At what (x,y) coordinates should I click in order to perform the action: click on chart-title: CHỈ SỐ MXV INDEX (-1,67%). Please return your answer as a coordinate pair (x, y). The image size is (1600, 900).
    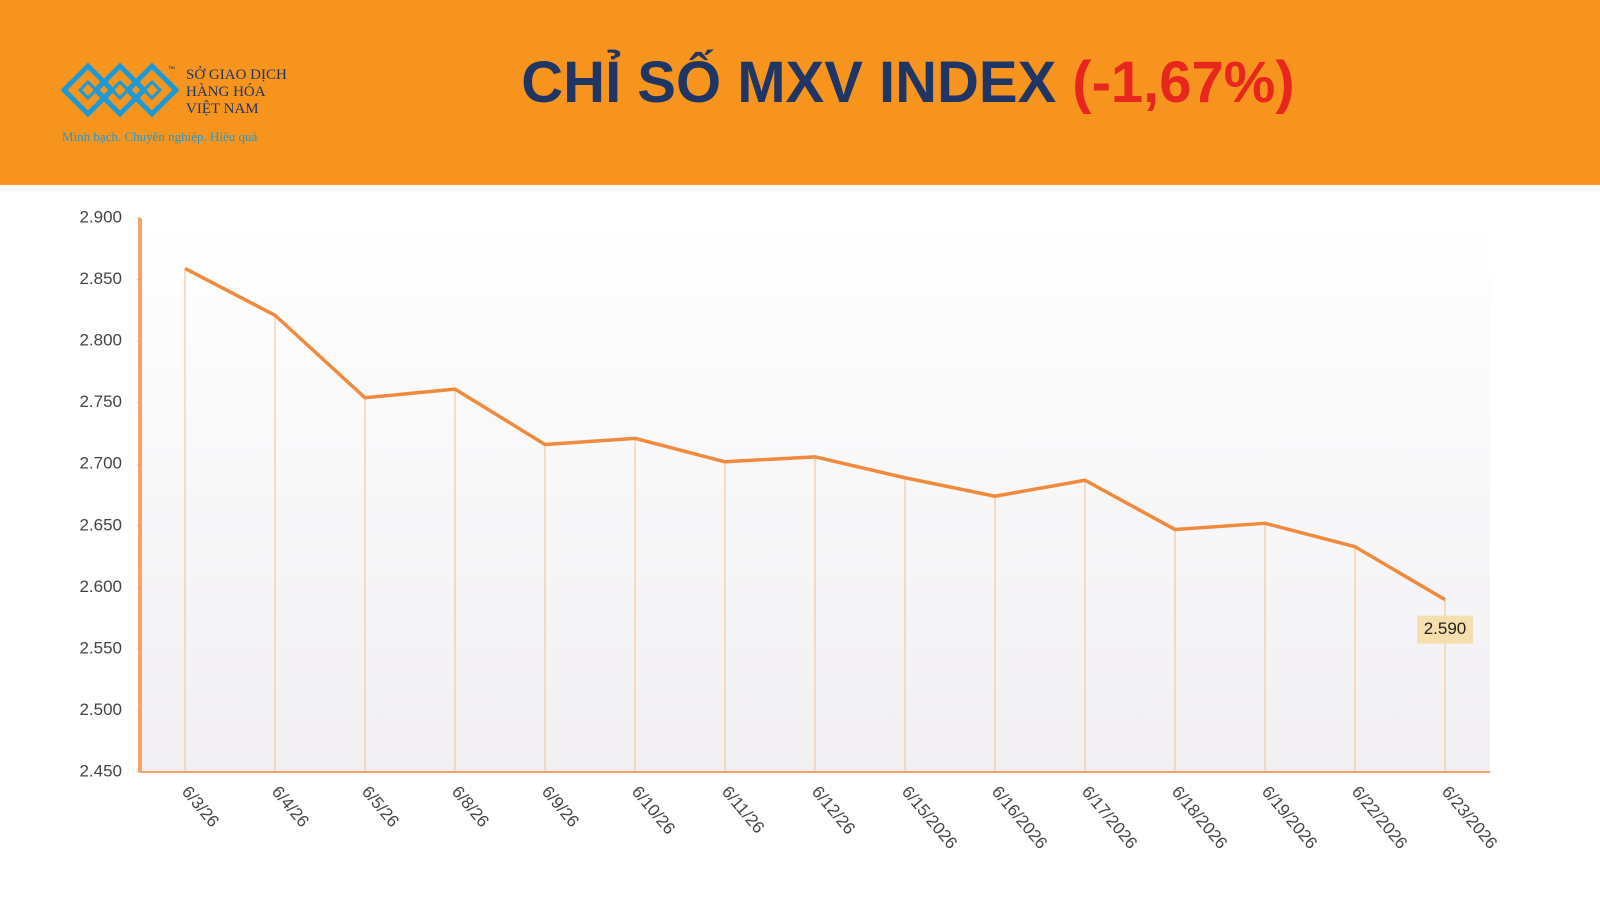
    Looking at the image, I should click on (907, 82).